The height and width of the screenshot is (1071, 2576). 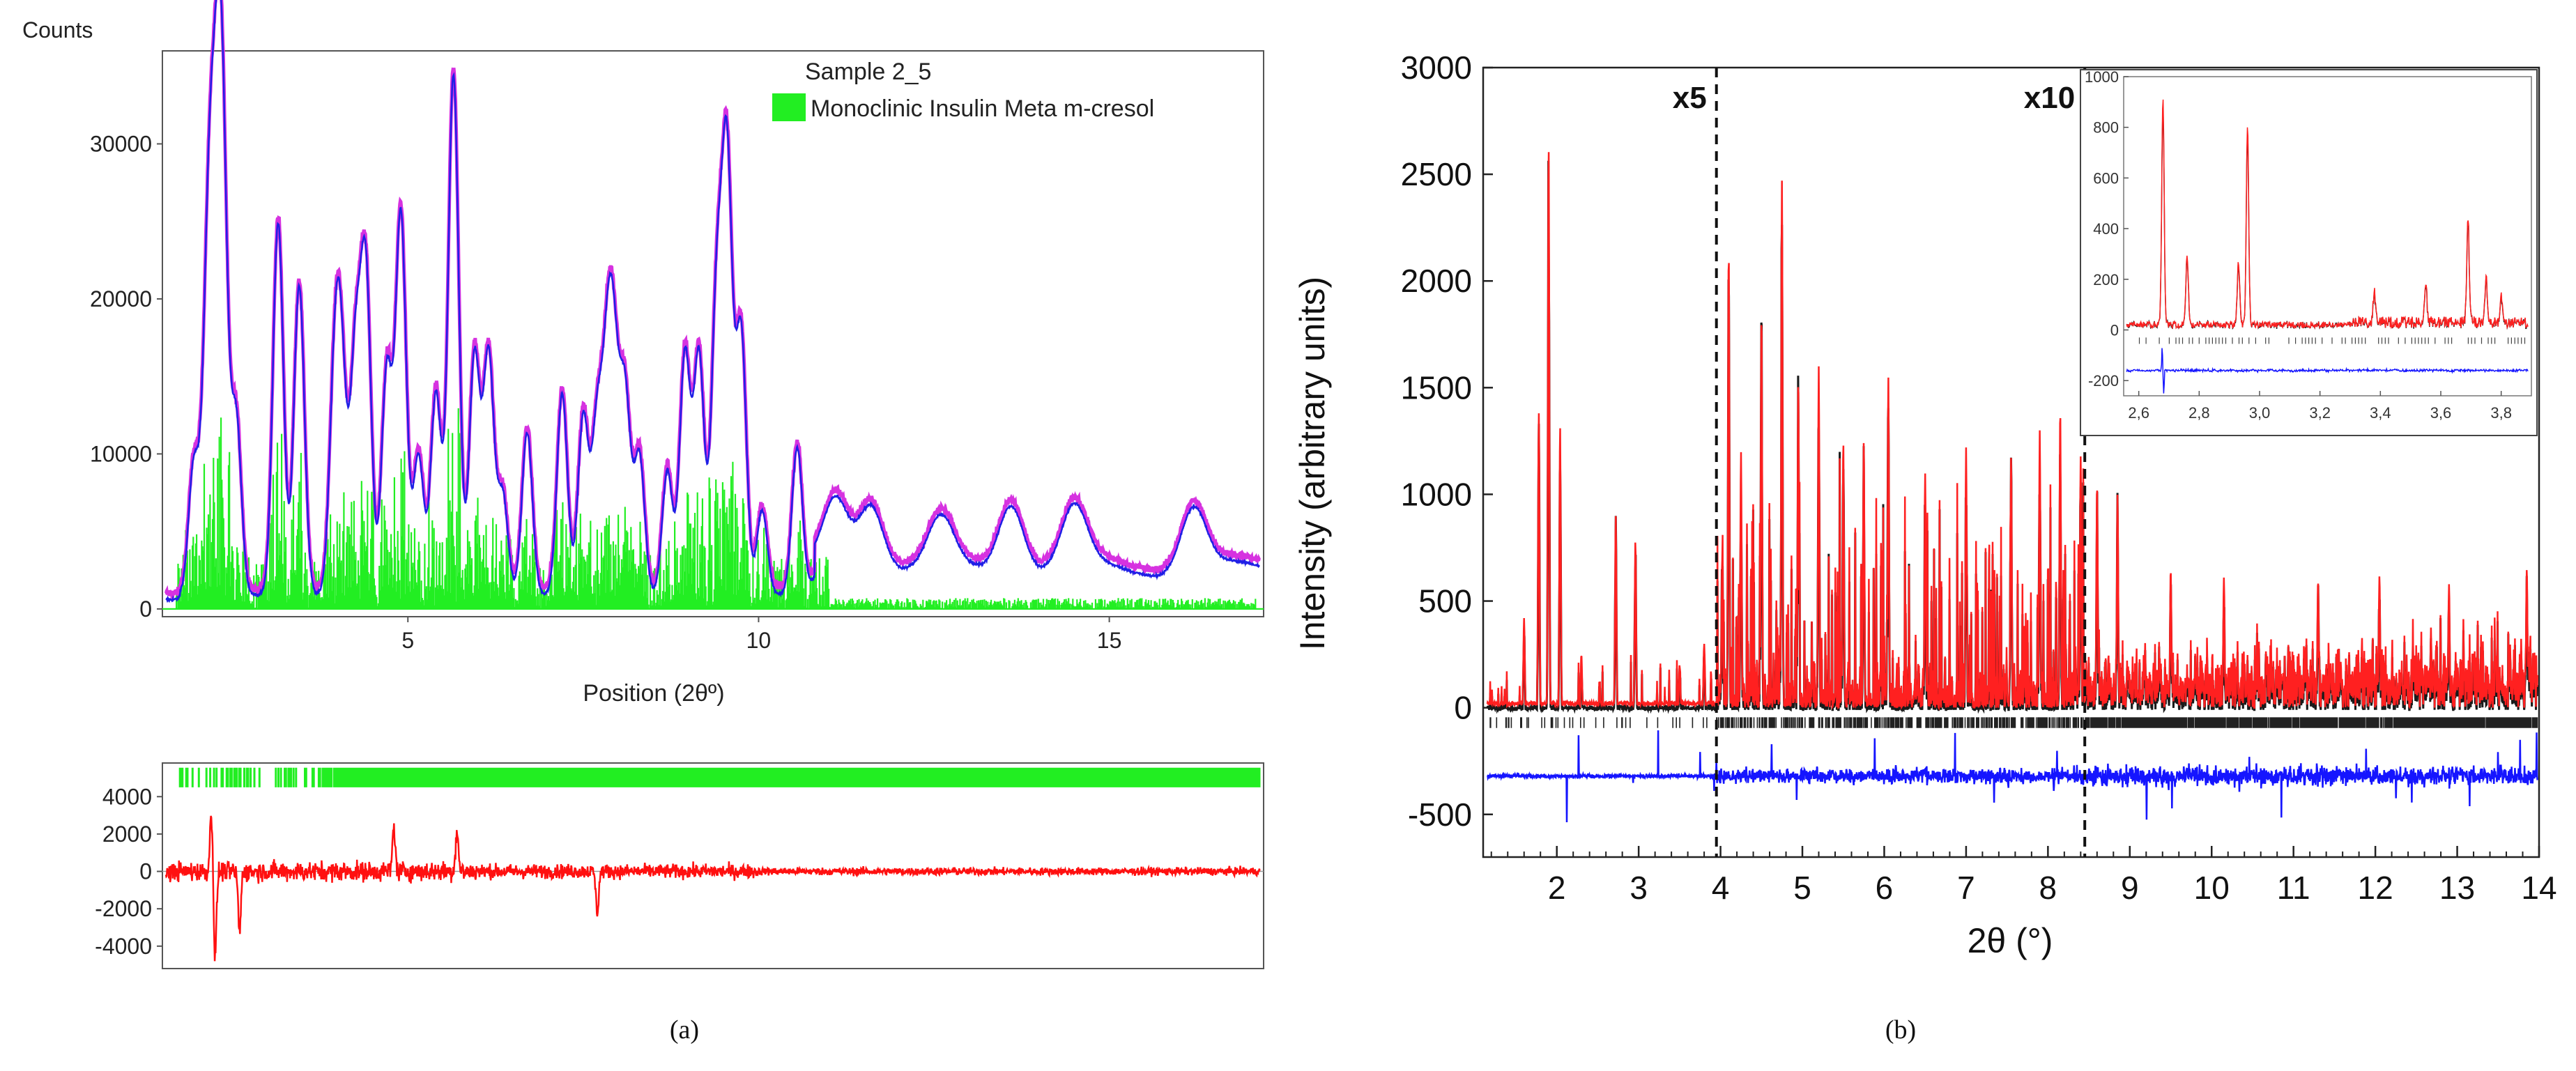 I want to click on panel-b-xtick-label: 8, so click(x=2048, y=888).